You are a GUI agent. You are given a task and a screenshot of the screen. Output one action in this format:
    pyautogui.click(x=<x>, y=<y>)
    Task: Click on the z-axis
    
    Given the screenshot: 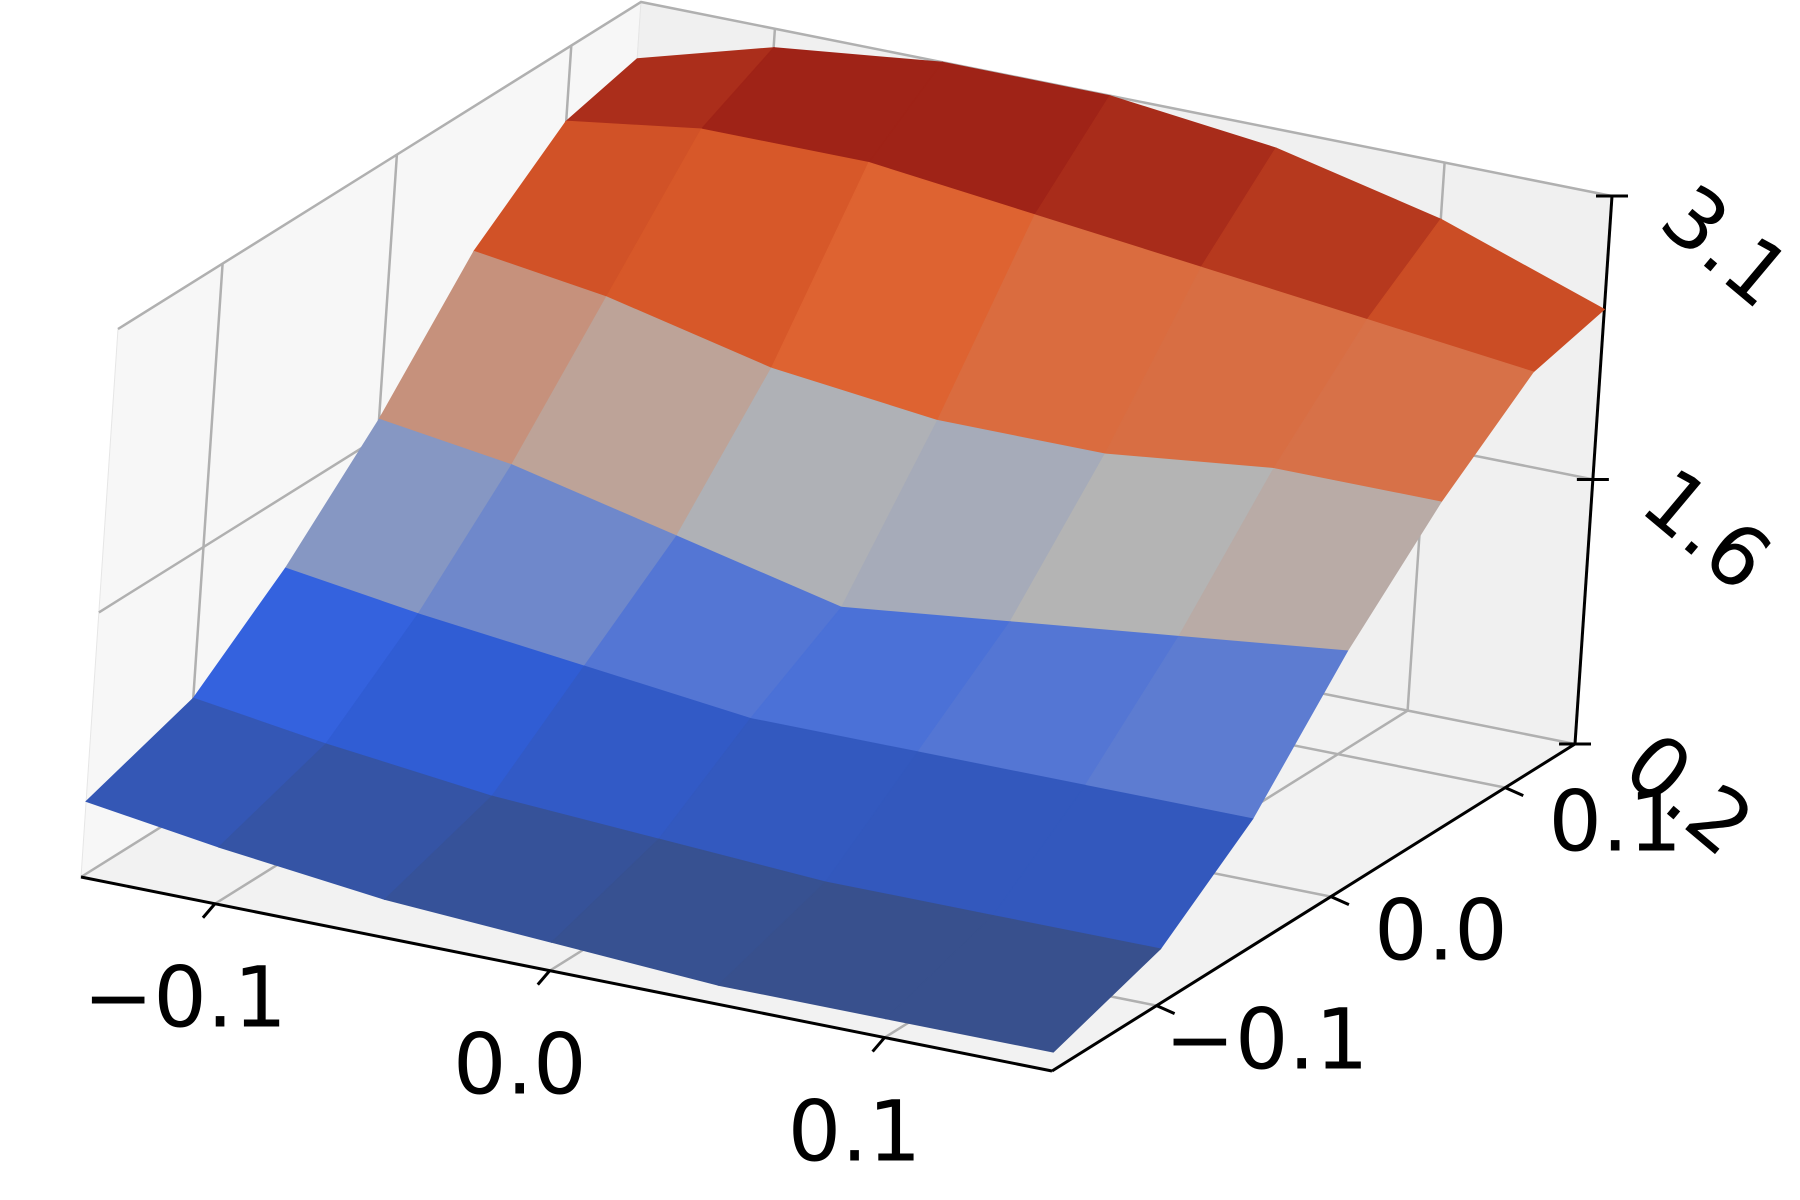 What is the action you would take?
    pyautogui.click(x=1593, y=470)
    